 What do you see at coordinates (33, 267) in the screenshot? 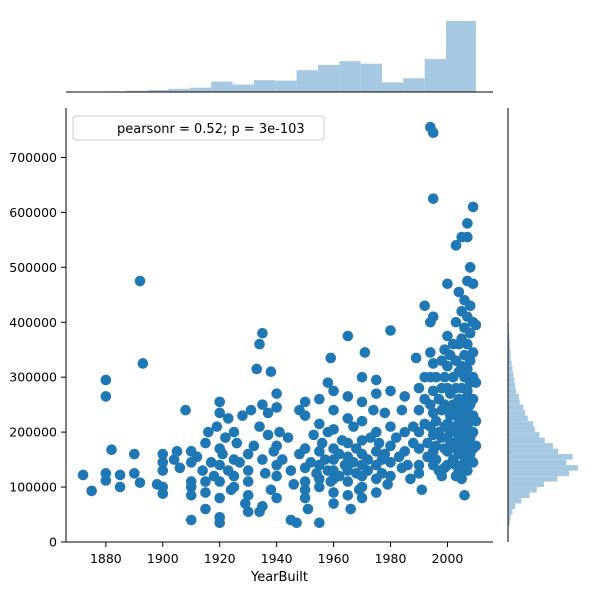
I see `y-tick-label: 500000` at bounding box center [33, 267].